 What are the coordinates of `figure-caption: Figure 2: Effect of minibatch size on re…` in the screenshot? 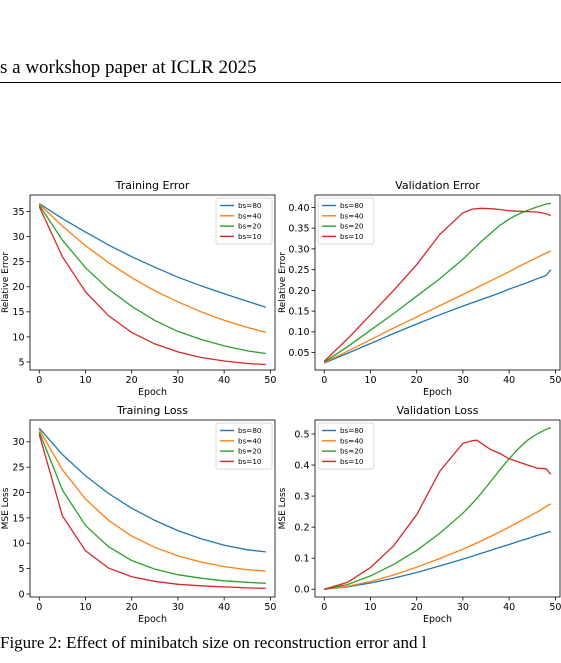 It's located at (213, 642).